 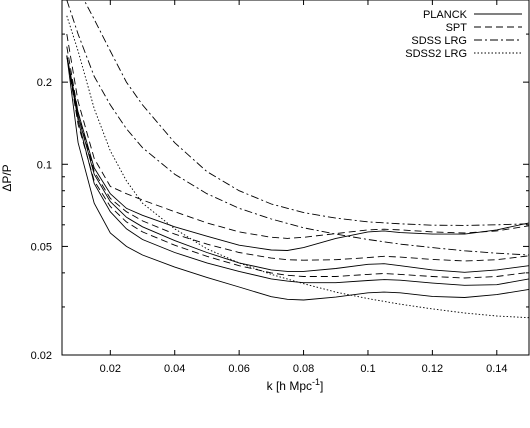 What do you see at coordinates (445, 15) in the screenshot?
I see `legend-label: PLANCK` at bounding box center [445, 15].